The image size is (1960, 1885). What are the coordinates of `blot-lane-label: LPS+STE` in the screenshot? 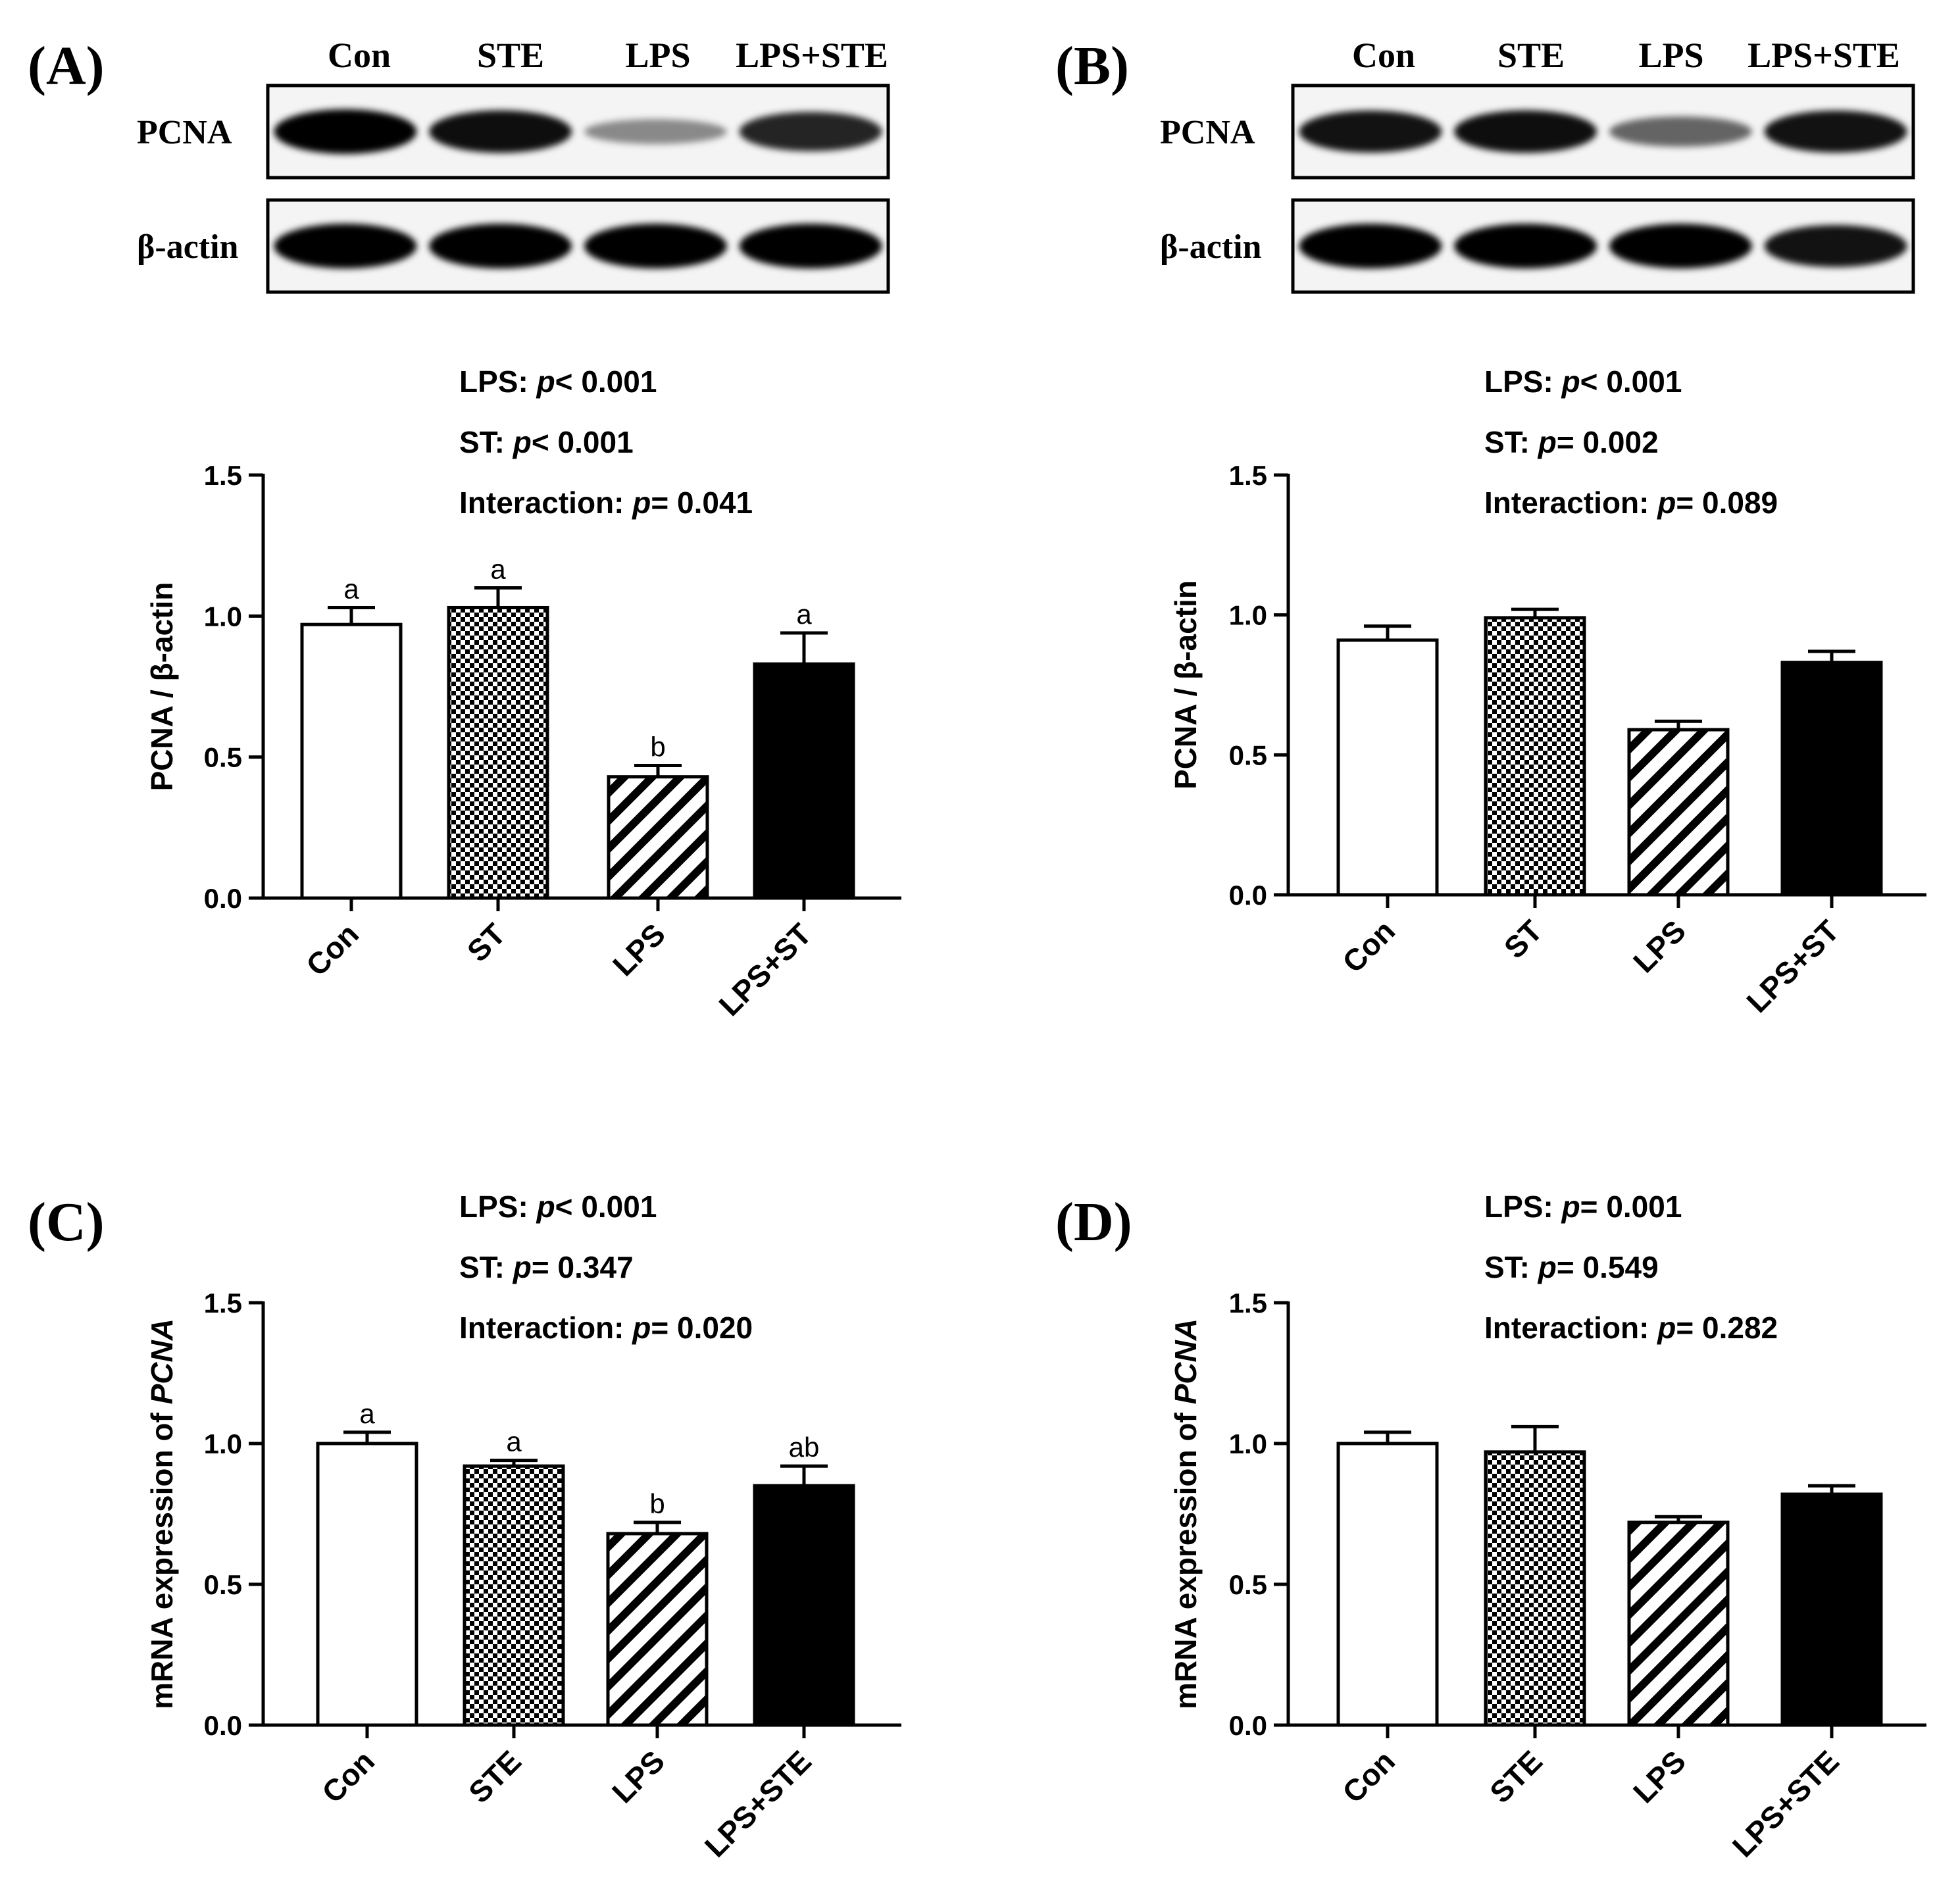 It's located at (1823, 56).